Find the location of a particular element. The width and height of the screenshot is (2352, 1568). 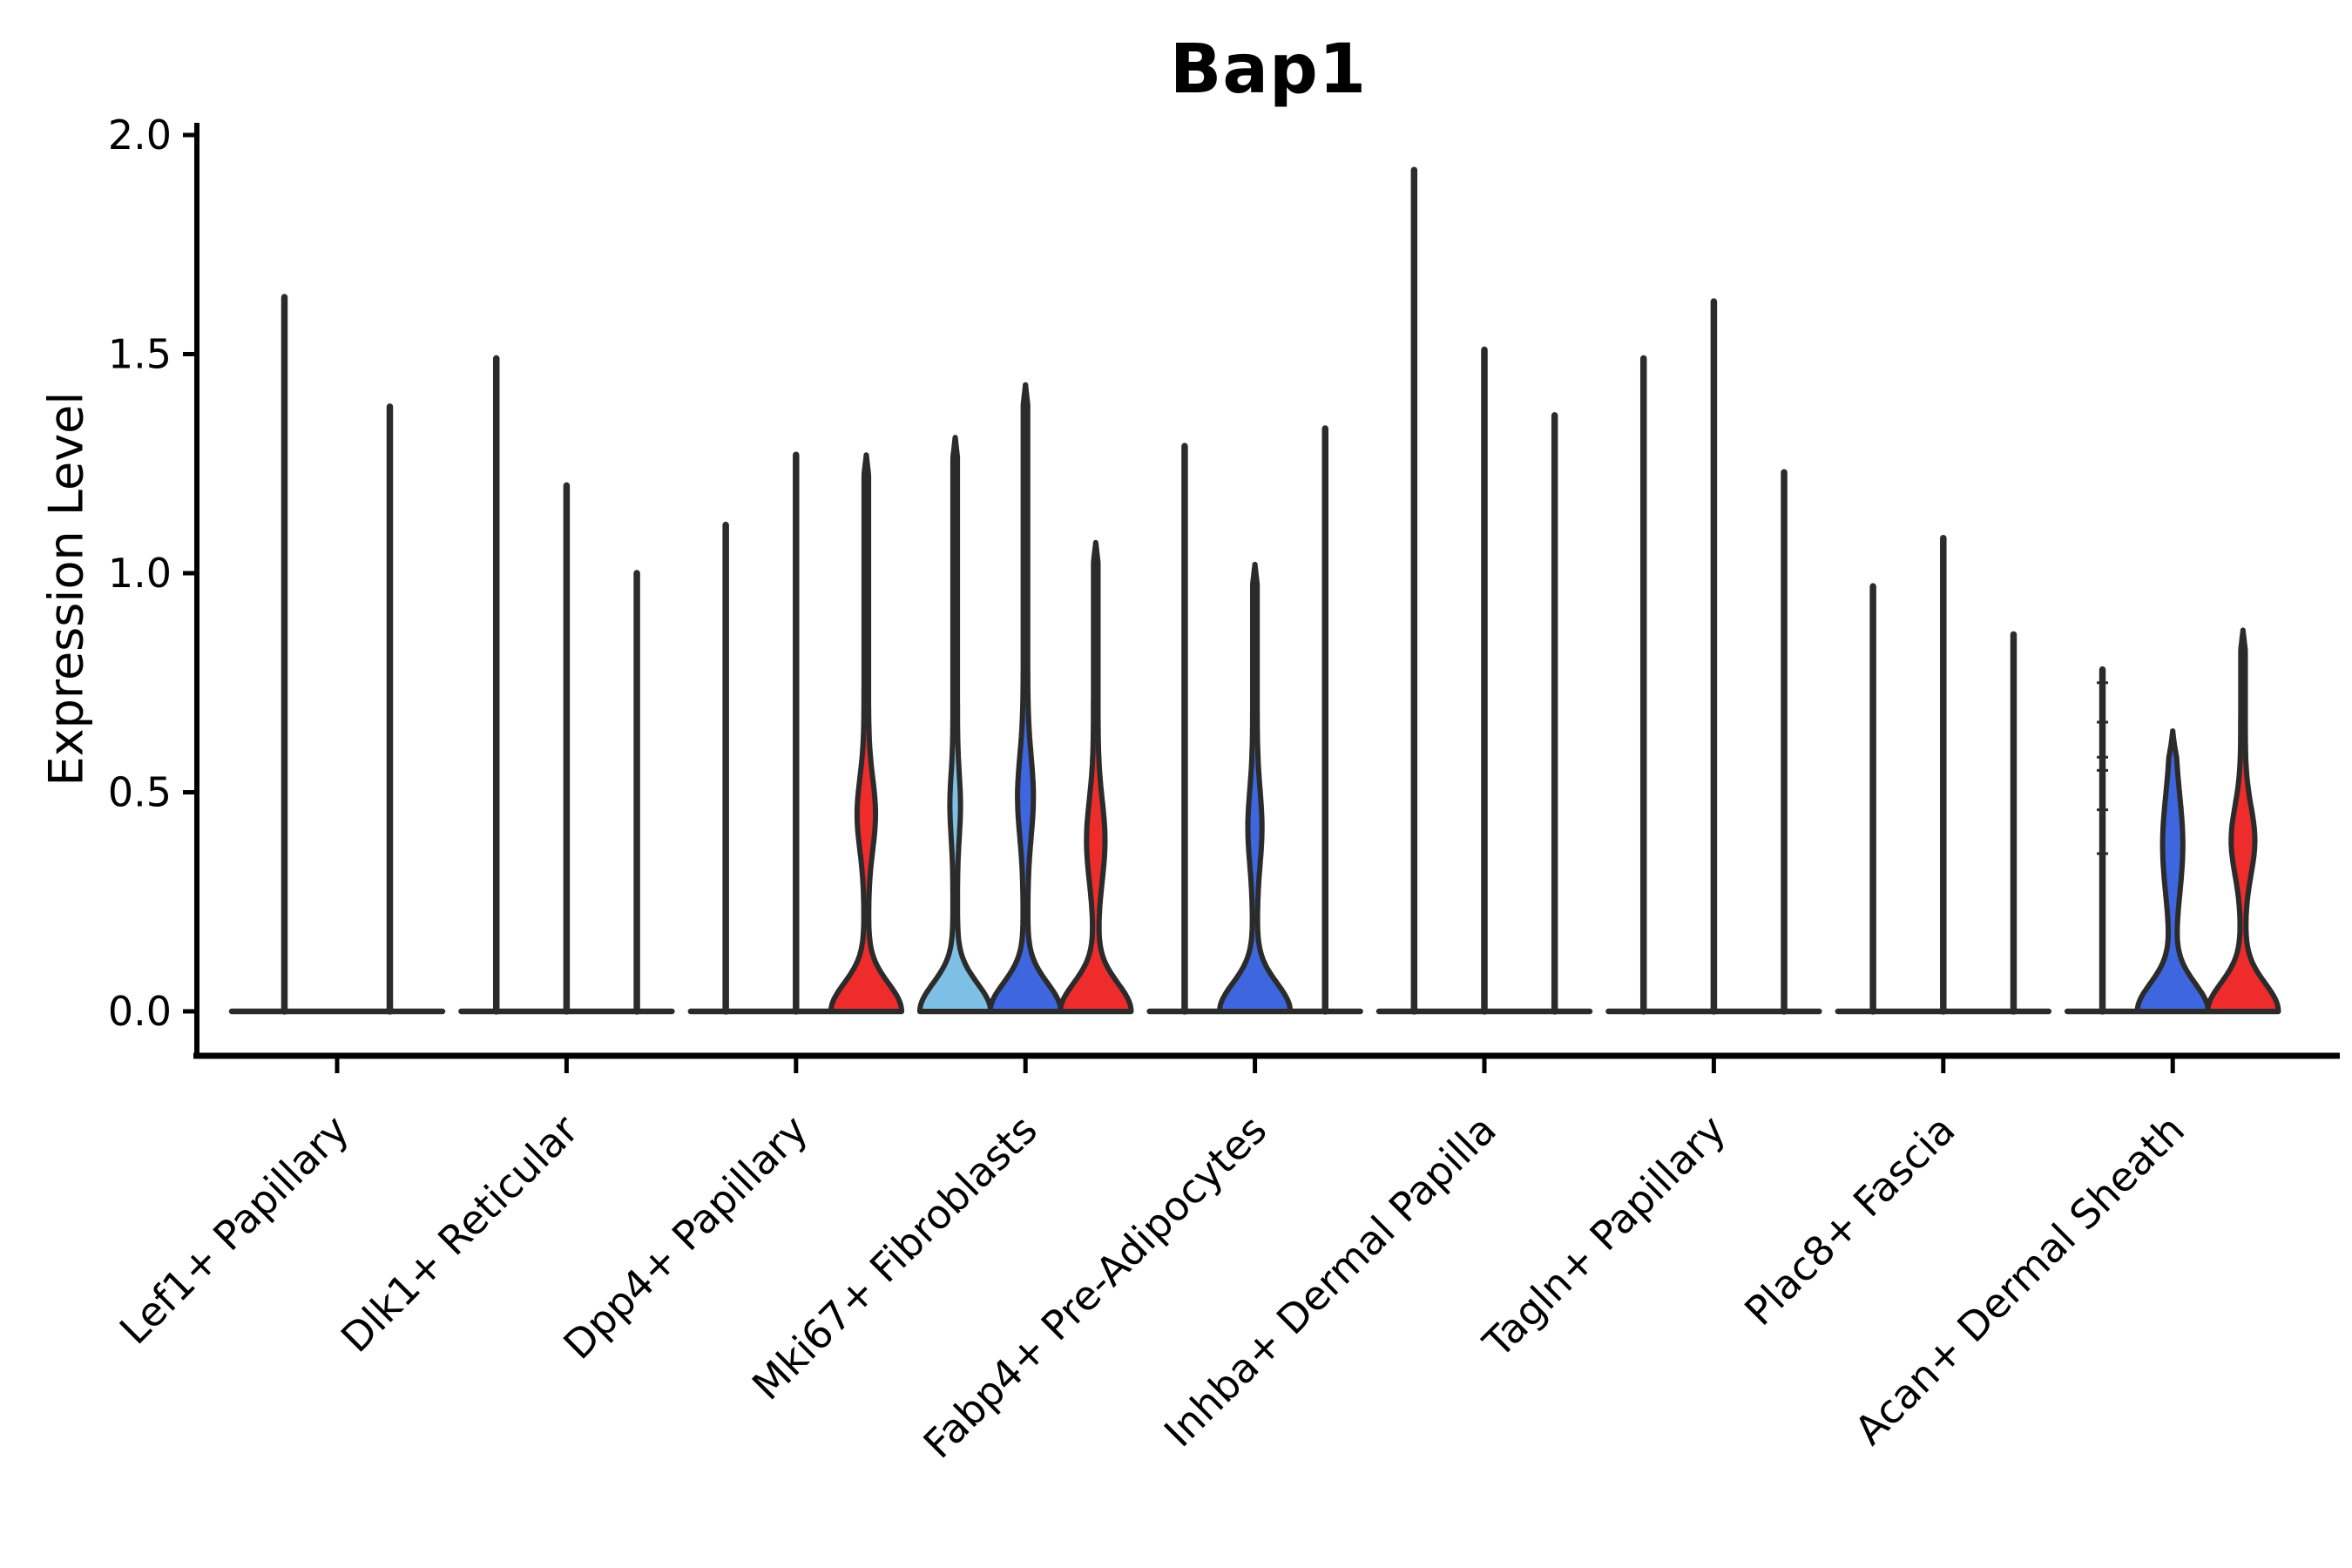

y-tick-label: 1.0 is located at coordinates (140, 574).